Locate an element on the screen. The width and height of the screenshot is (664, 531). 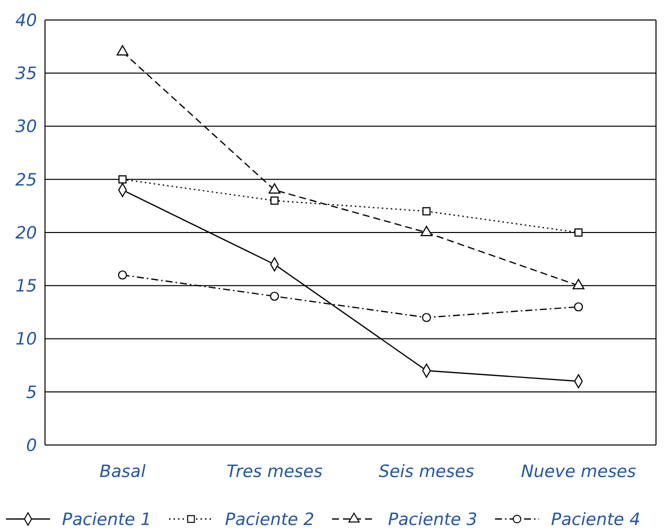
legend-label: Paciente 3 is located at coordinates (433, 520).